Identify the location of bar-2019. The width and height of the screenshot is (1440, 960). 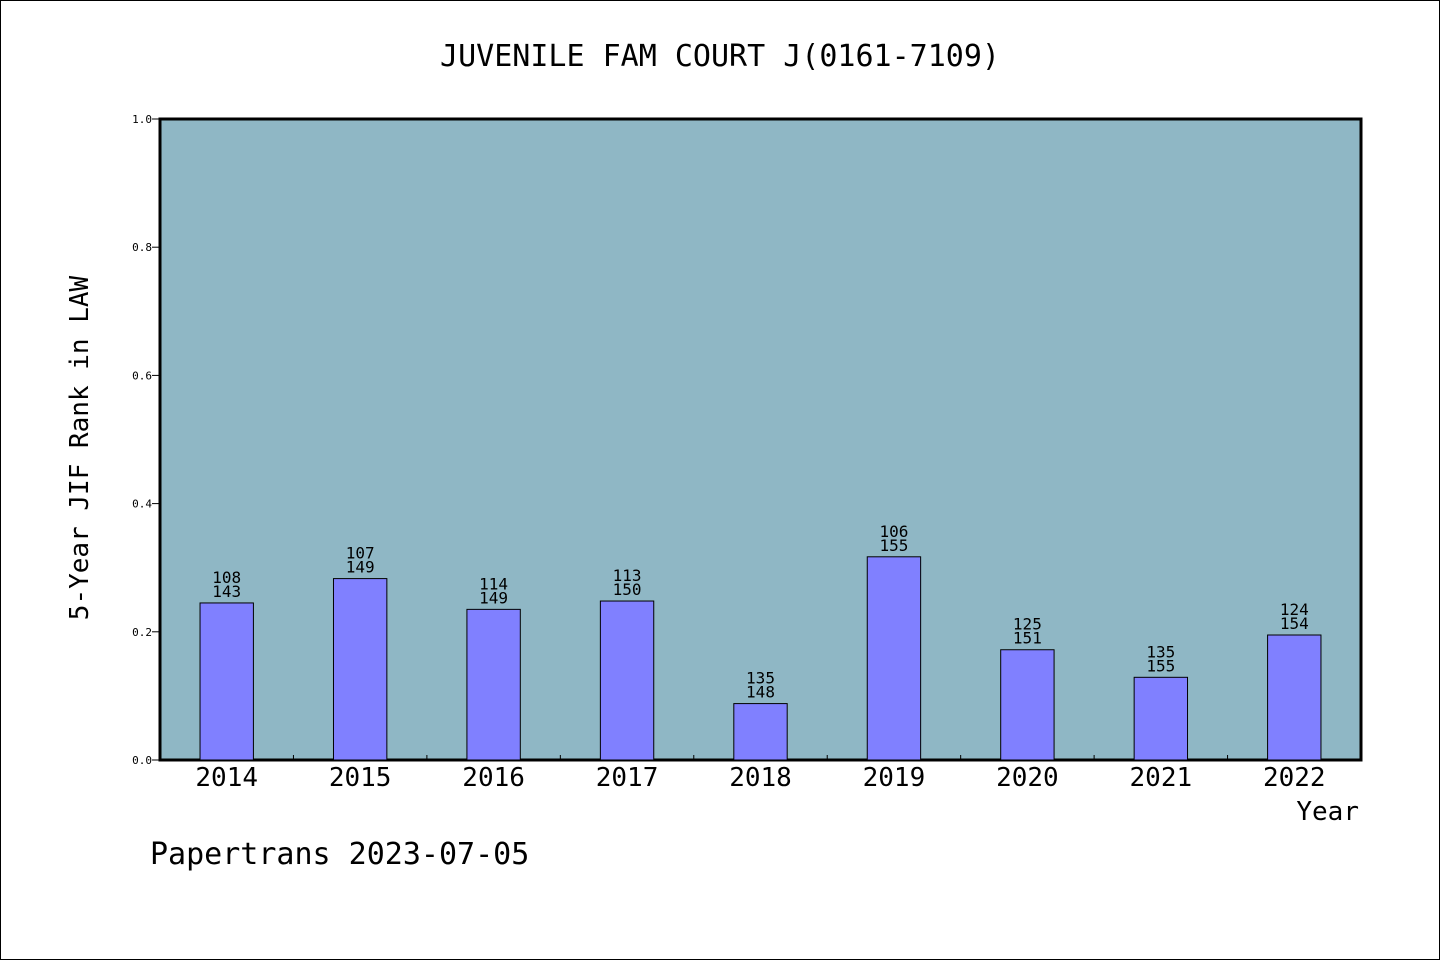
(894, 658).